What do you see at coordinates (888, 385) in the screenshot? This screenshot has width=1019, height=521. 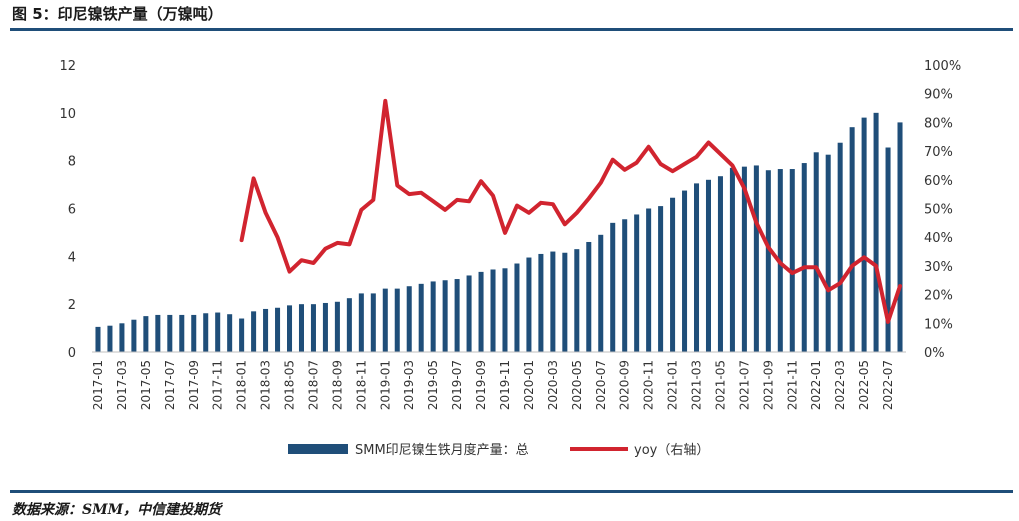 I see `x-tick-label: 2022-07` at bounding box center [888, 385].